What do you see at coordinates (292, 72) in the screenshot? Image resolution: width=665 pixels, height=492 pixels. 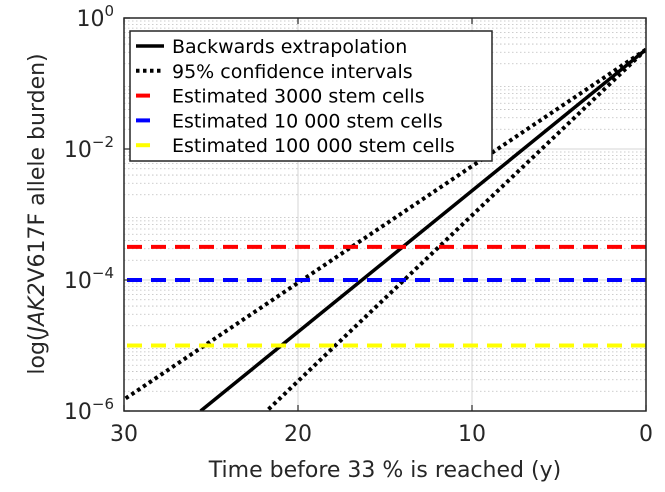 I see `legend-label: 95% confidence intervals` at bounding box center [292, 72].